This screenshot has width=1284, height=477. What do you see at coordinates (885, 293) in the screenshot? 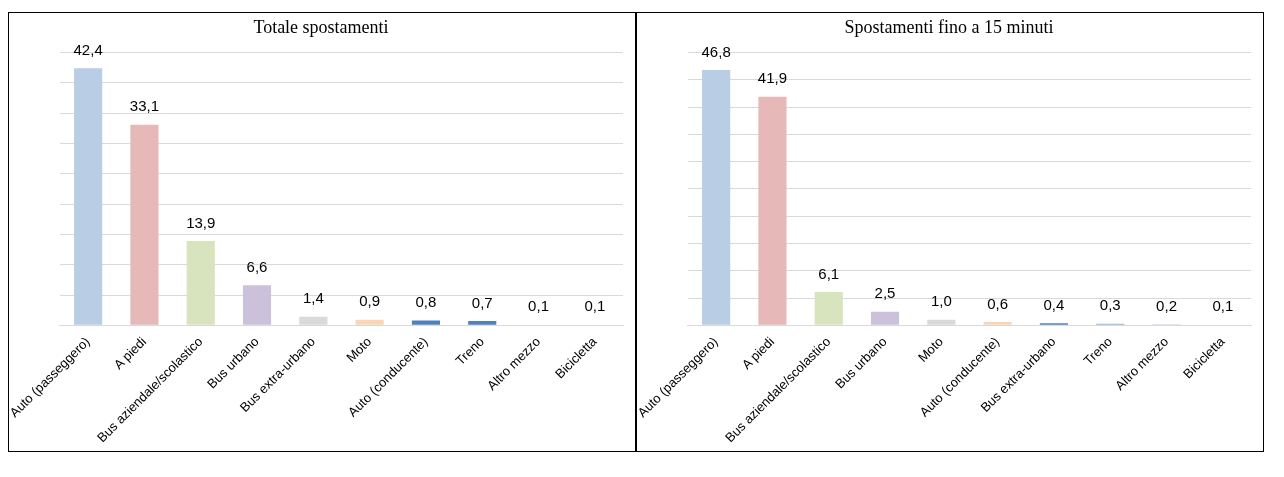
I see `data-label: 2,5` at bounding box center [885, 293].